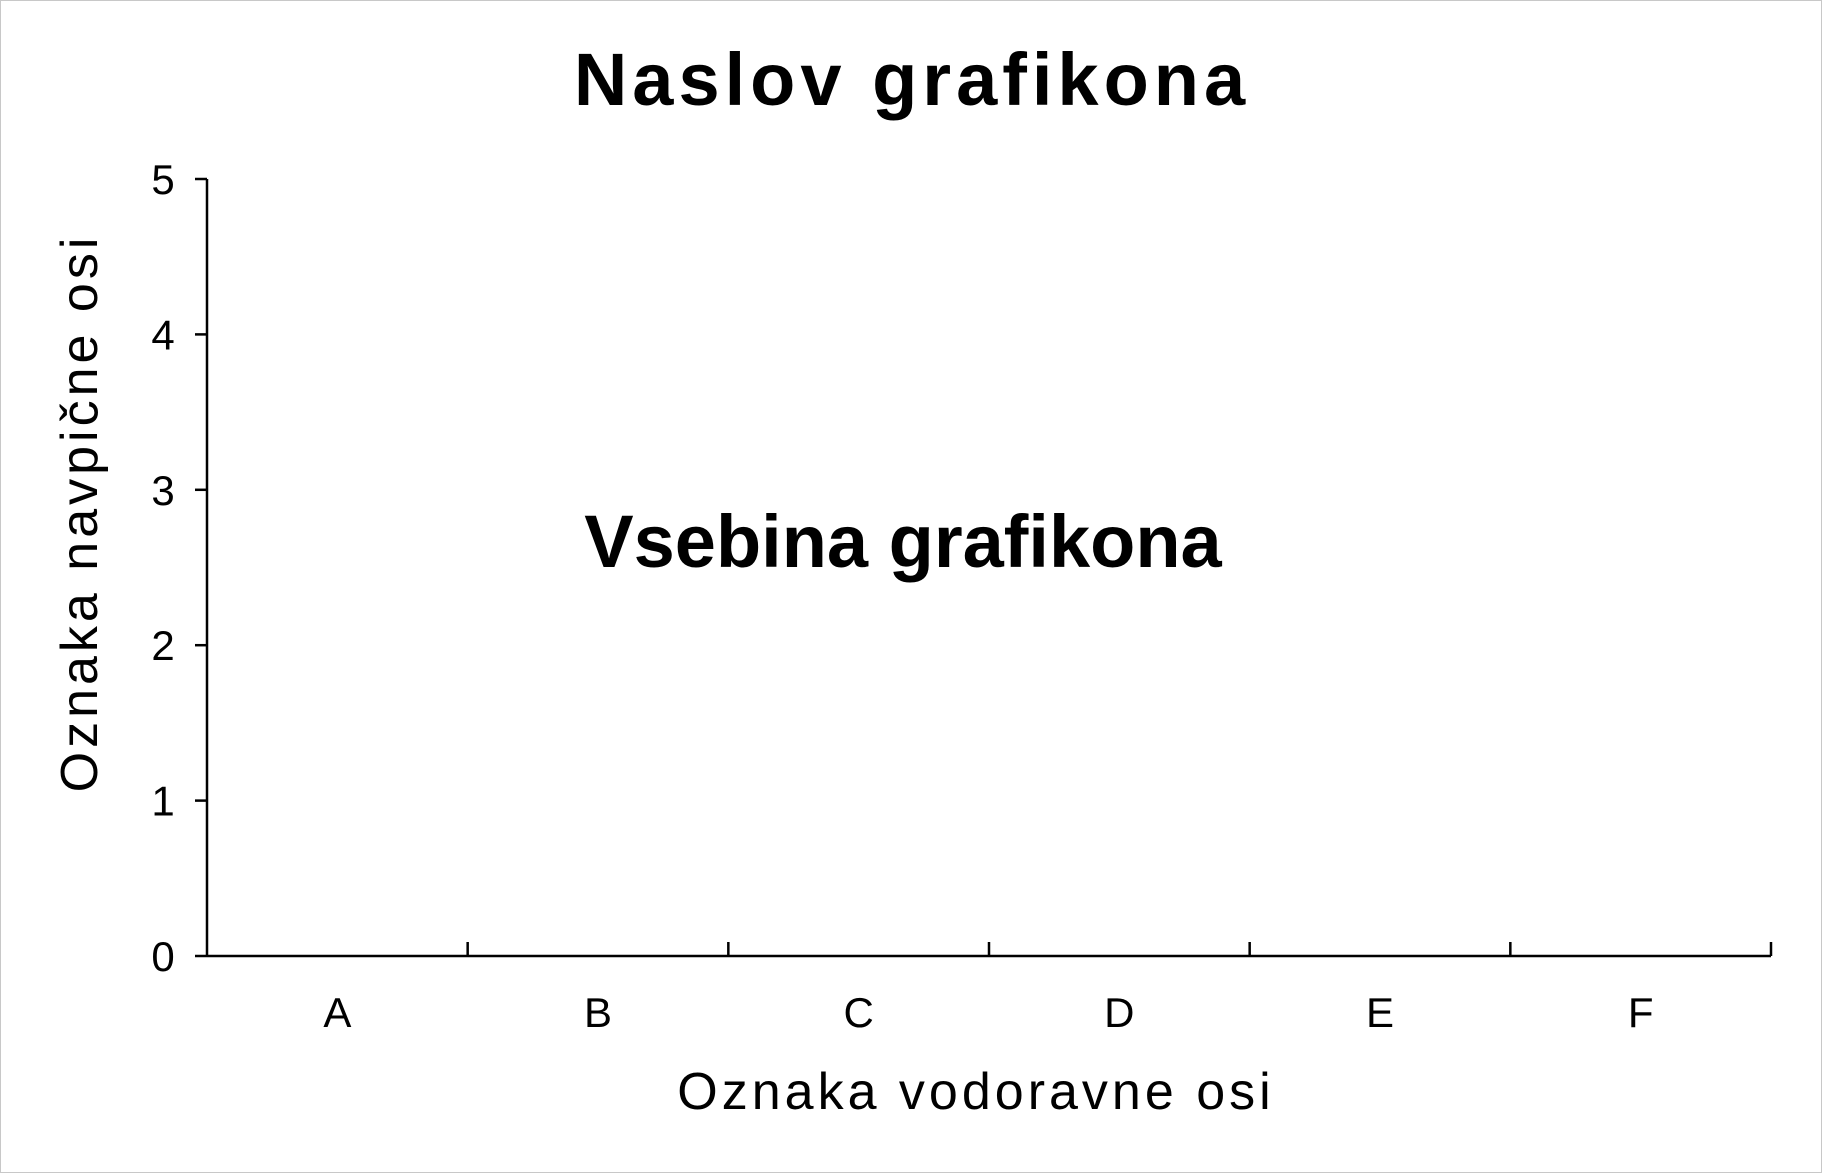 The height and width of the screenshot is (1174, 1822). Describe the element at coordinates (1641, 1012) in the screenshot. I see `x-tick-label: F` at that location.